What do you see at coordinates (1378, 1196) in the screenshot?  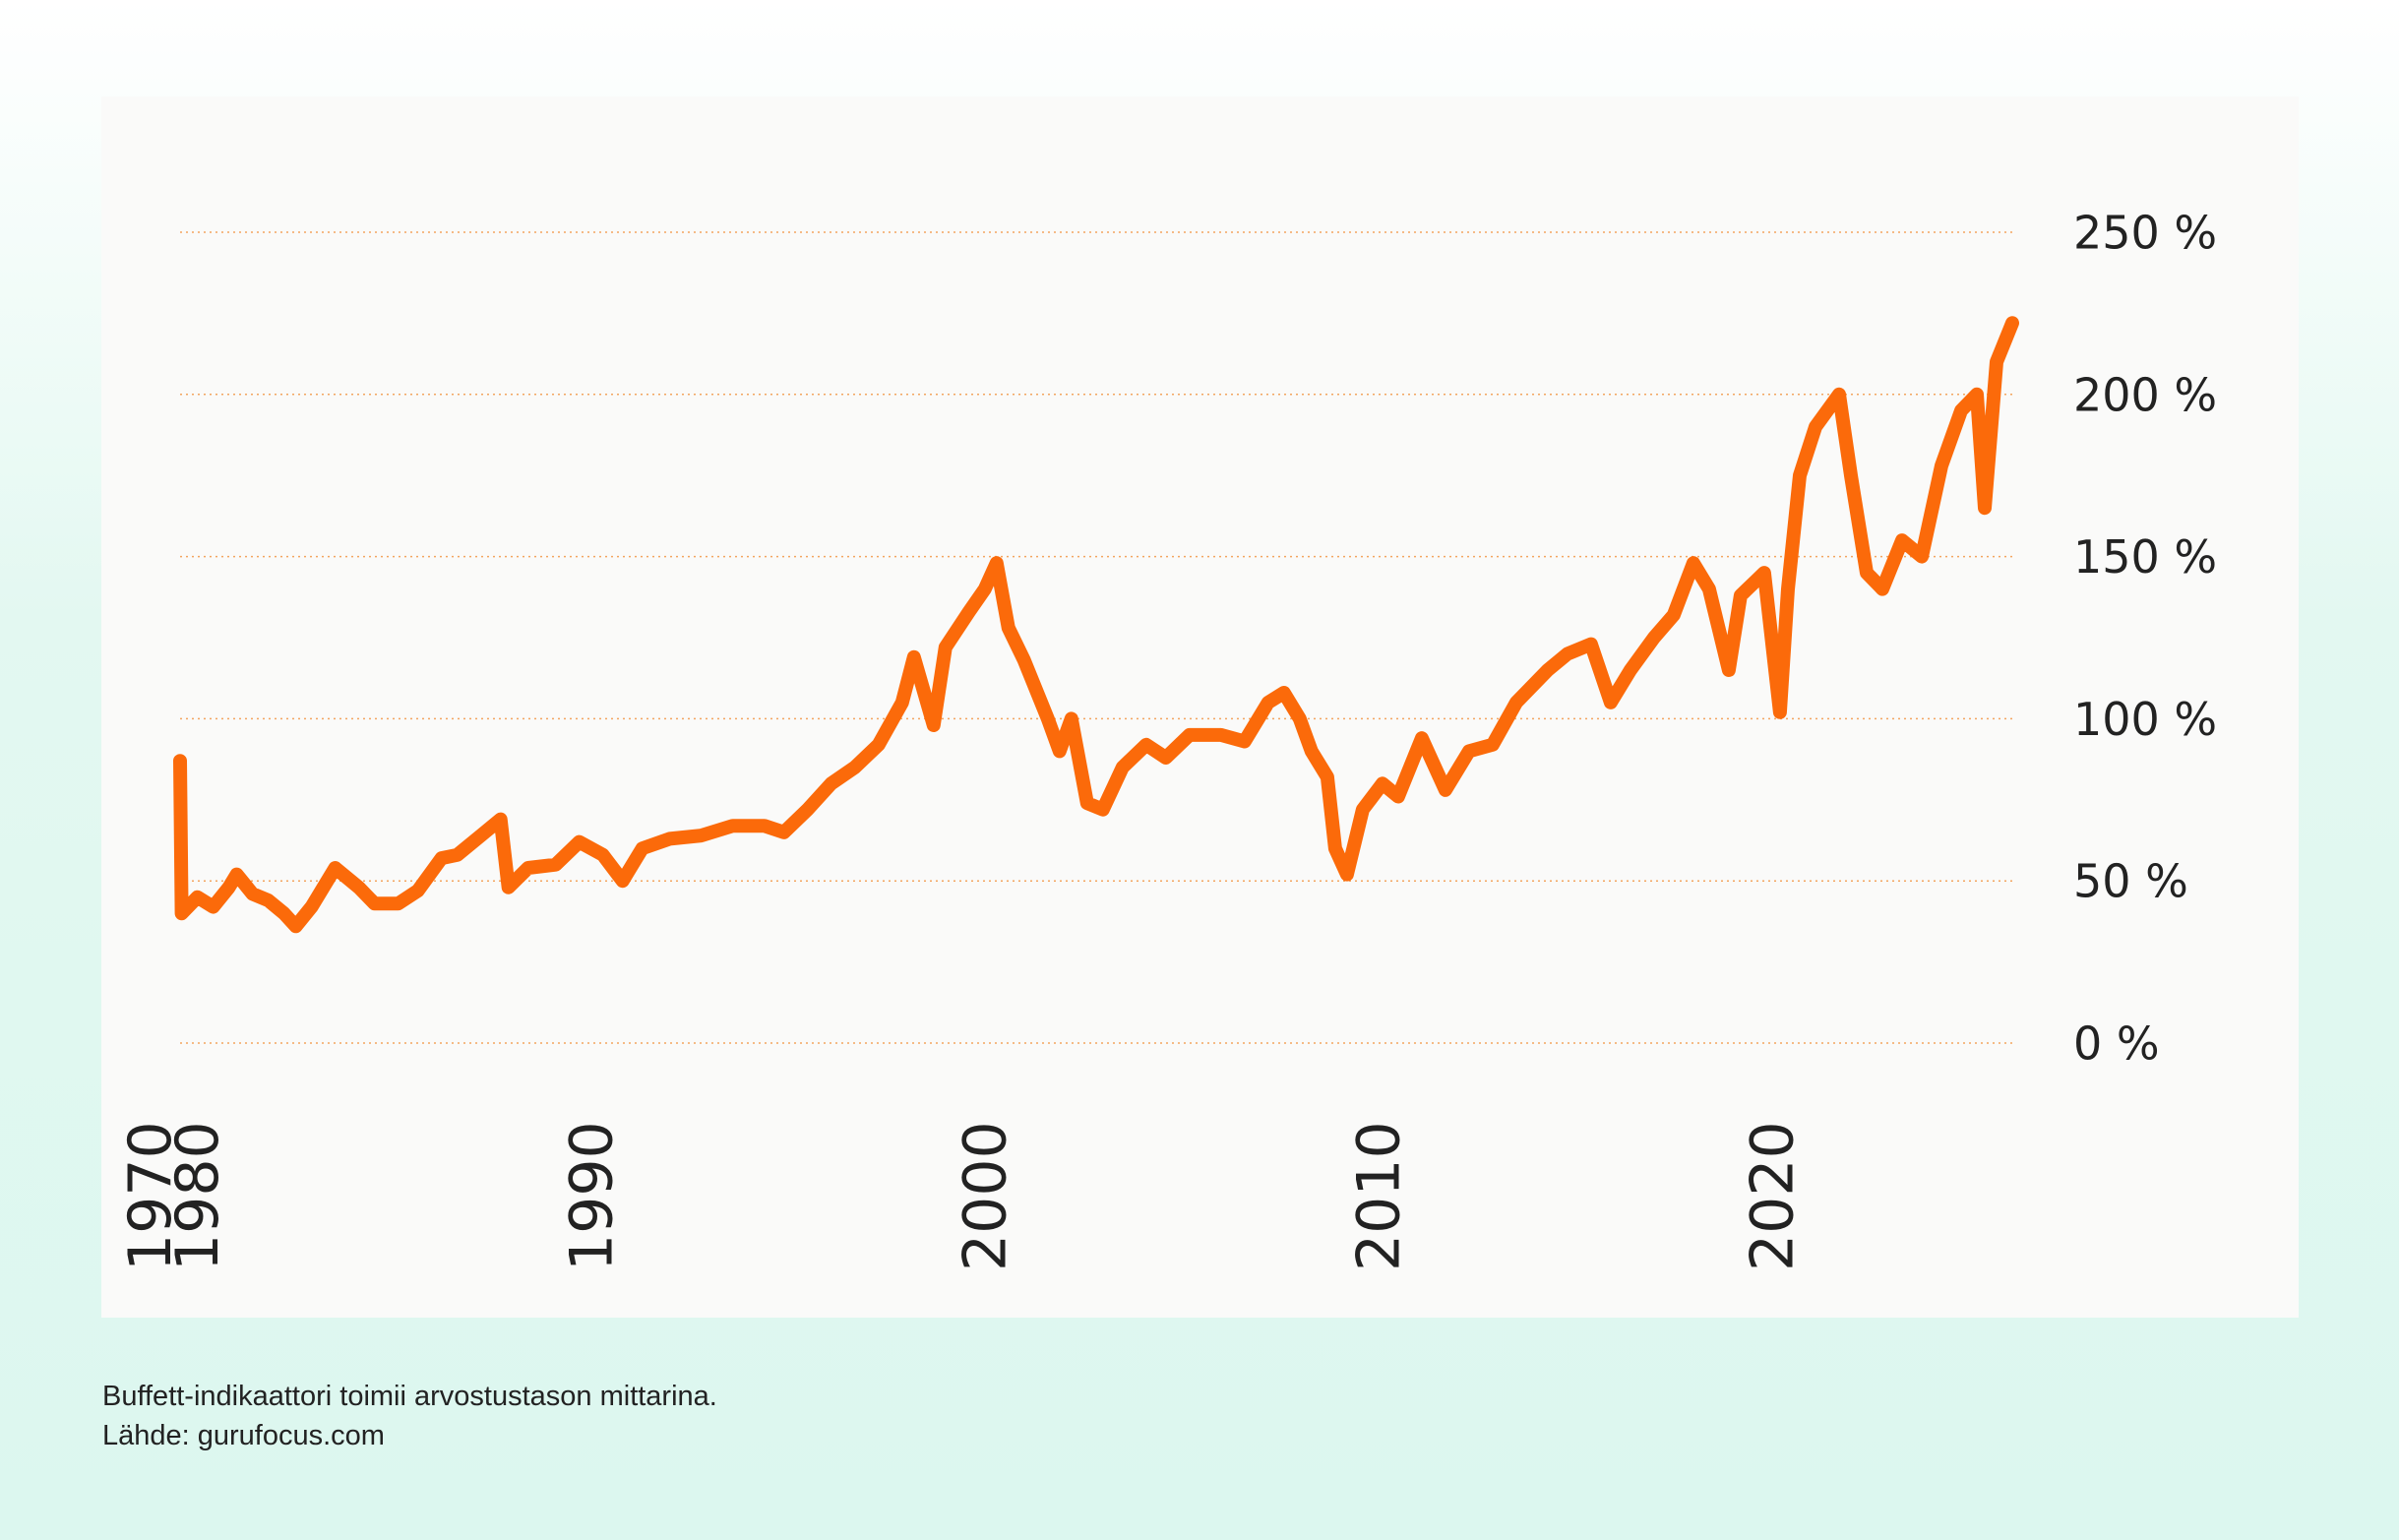 I see `x-tick-label: 2010` at bounding box center [1378, 1196].